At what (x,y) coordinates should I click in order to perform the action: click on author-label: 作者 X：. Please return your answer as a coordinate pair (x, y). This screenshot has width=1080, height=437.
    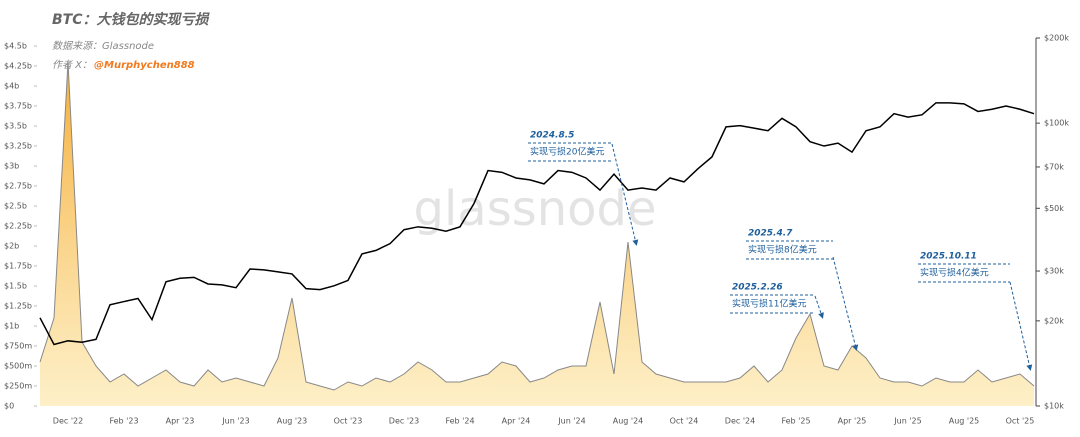
    Looking at the image, I should click on (72, 65).